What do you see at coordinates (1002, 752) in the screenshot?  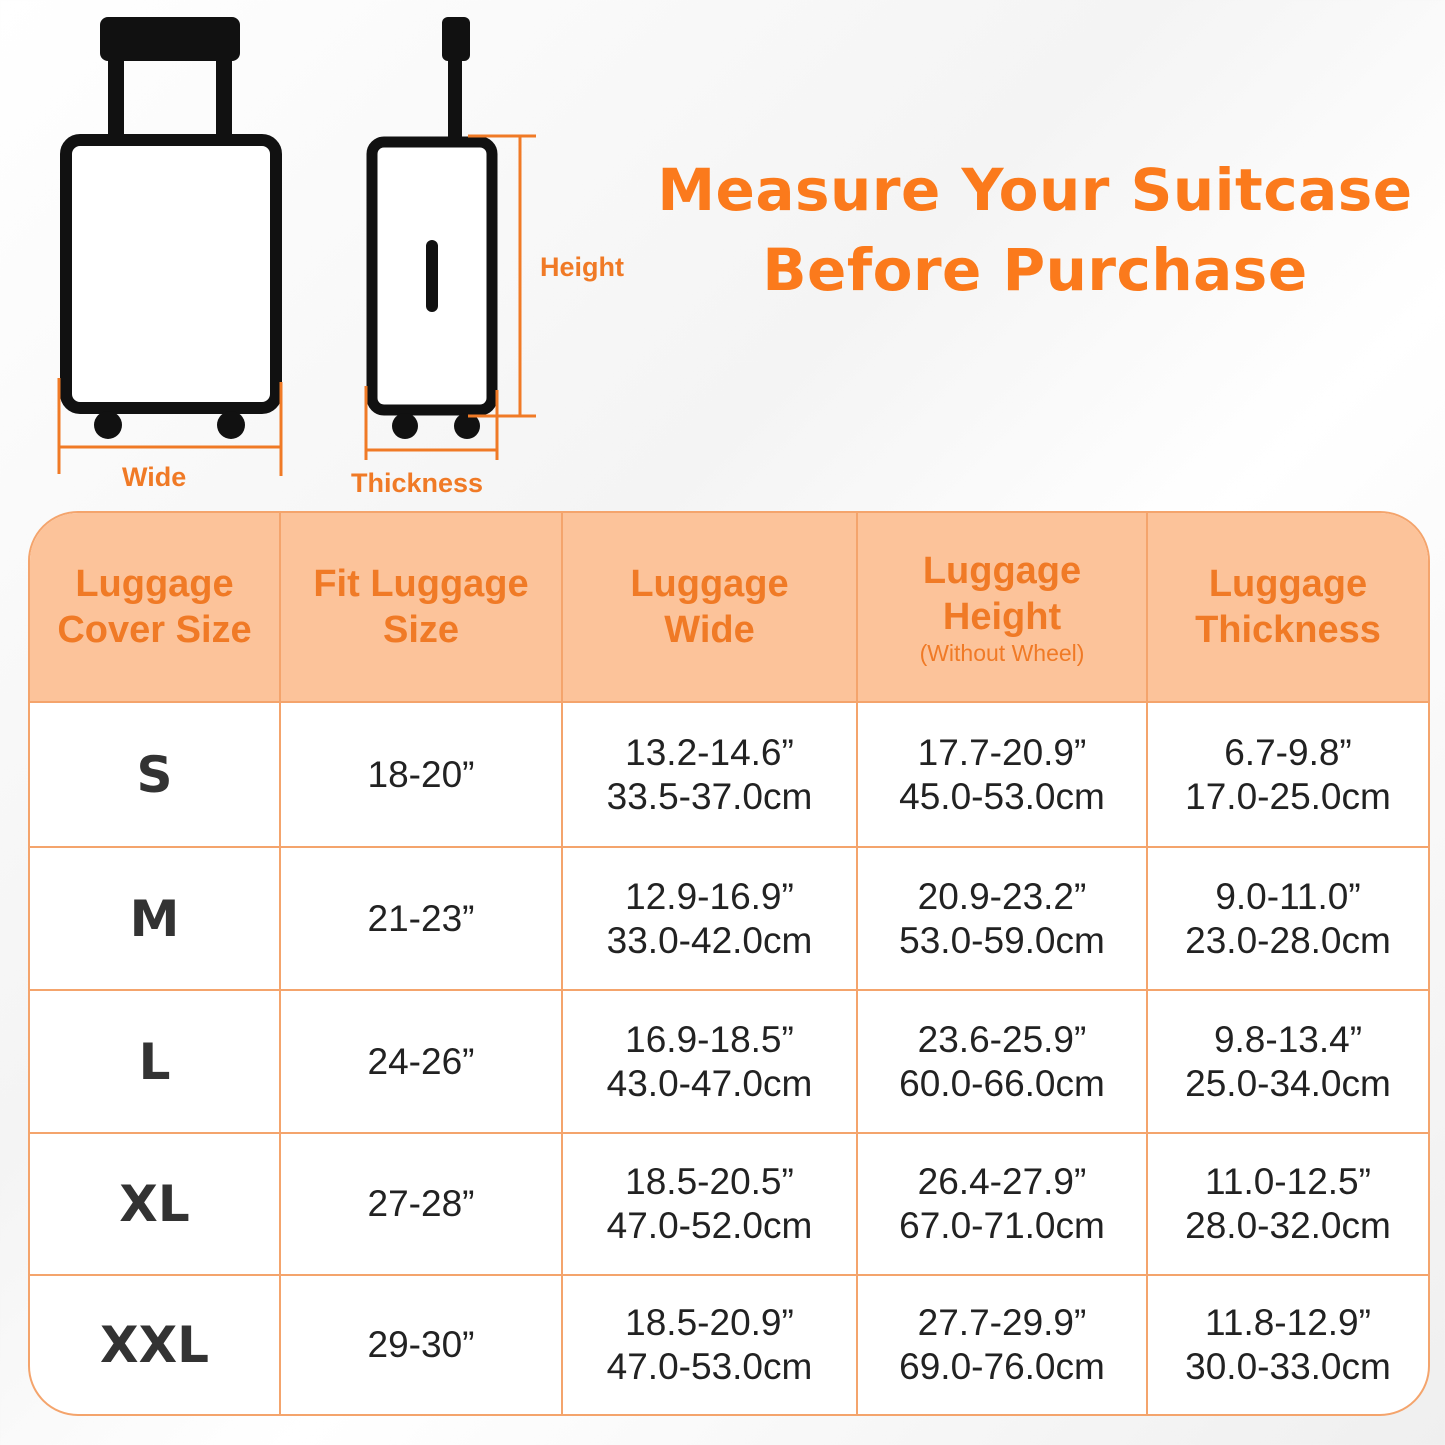 I see `height-value: 17.7-20.9”` at bounding box center [1002, 752].